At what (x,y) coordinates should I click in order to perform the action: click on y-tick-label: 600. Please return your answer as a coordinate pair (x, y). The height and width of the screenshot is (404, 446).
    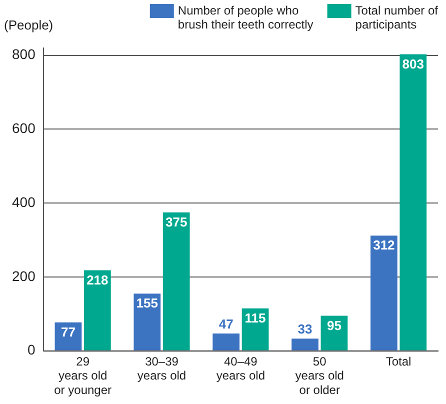
    Looking at the image, I should click on (24, 128).